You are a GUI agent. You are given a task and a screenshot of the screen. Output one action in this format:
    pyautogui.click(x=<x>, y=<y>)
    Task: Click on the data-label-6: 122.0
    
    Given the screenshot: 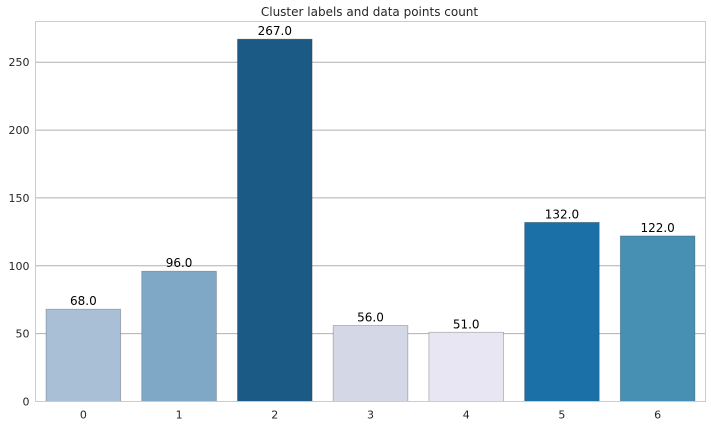 What is the action you would take?
    pyautogui.click(x=657, y=228)
    